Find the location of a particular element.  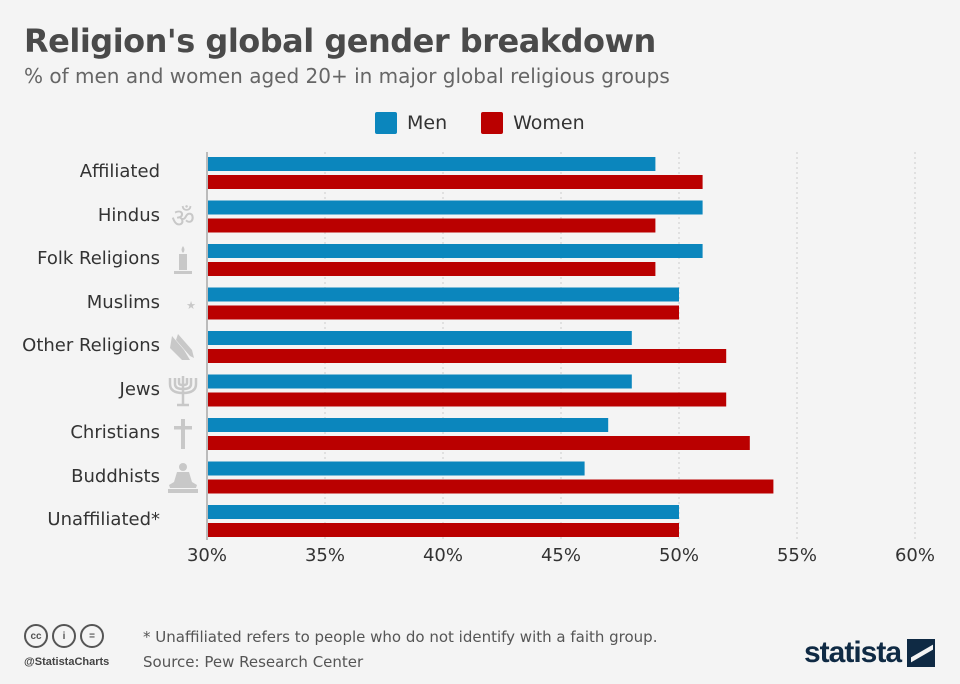

legend-label-women: Women is located at coordinates (549, 123).